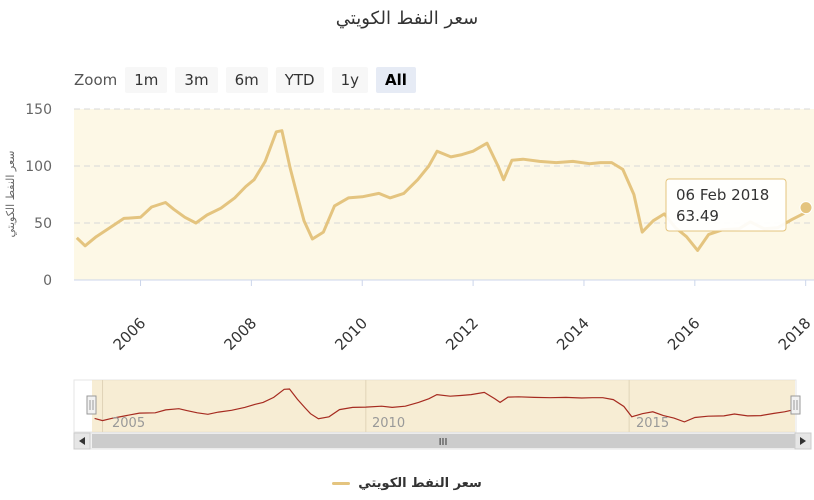  I want to click on navigator-grid, so click(366, 406).